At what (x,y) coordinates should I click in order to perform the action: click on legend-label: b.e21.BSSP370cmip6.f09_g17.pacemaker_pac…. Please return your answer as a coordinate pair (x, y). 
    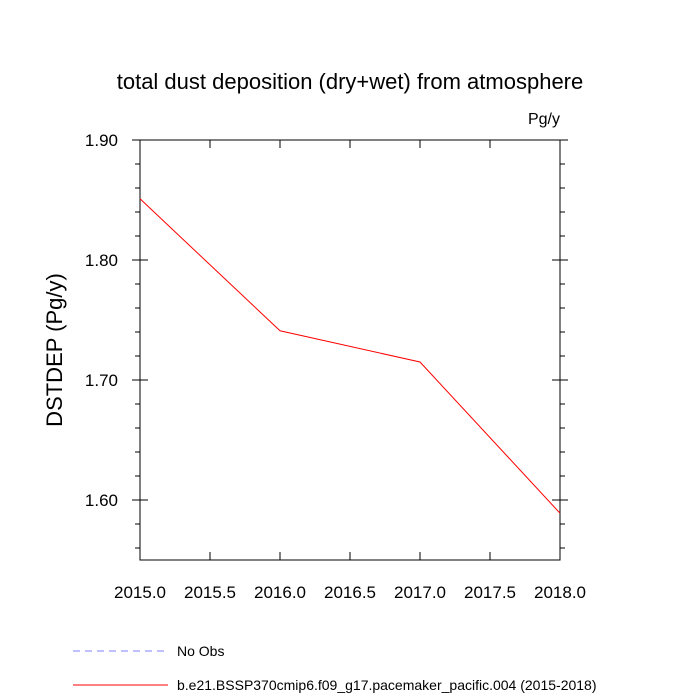
    Looking at the image, I should click on (387, 685).